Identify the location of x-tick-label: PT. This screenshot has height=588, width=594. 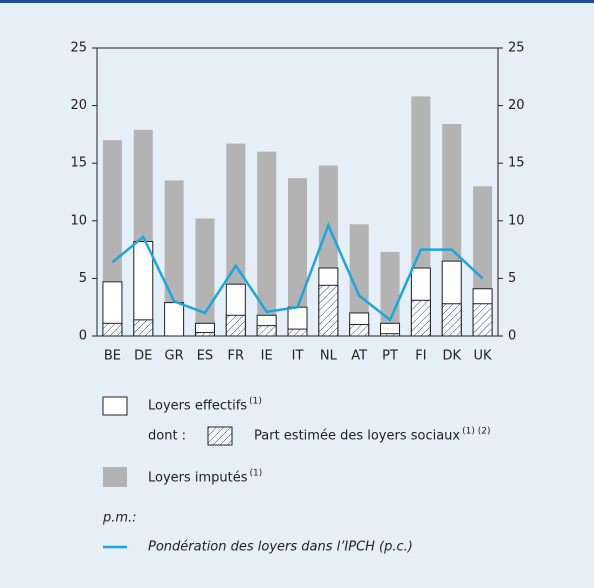
(390, 356).